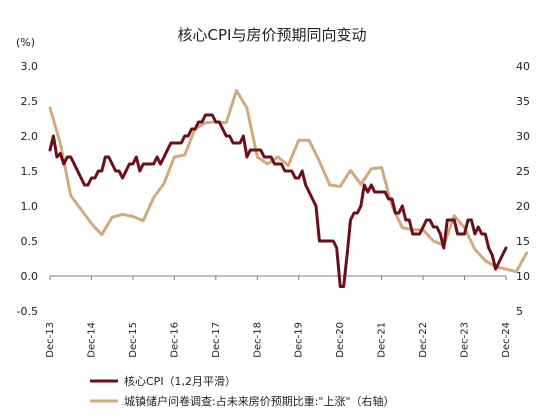 This screenshot has height=418, width=544. Describe the element at coordinates (272, 35) in the screenshot. I see `chart-title: 核心CPI与房价预期同向变动` at that location.